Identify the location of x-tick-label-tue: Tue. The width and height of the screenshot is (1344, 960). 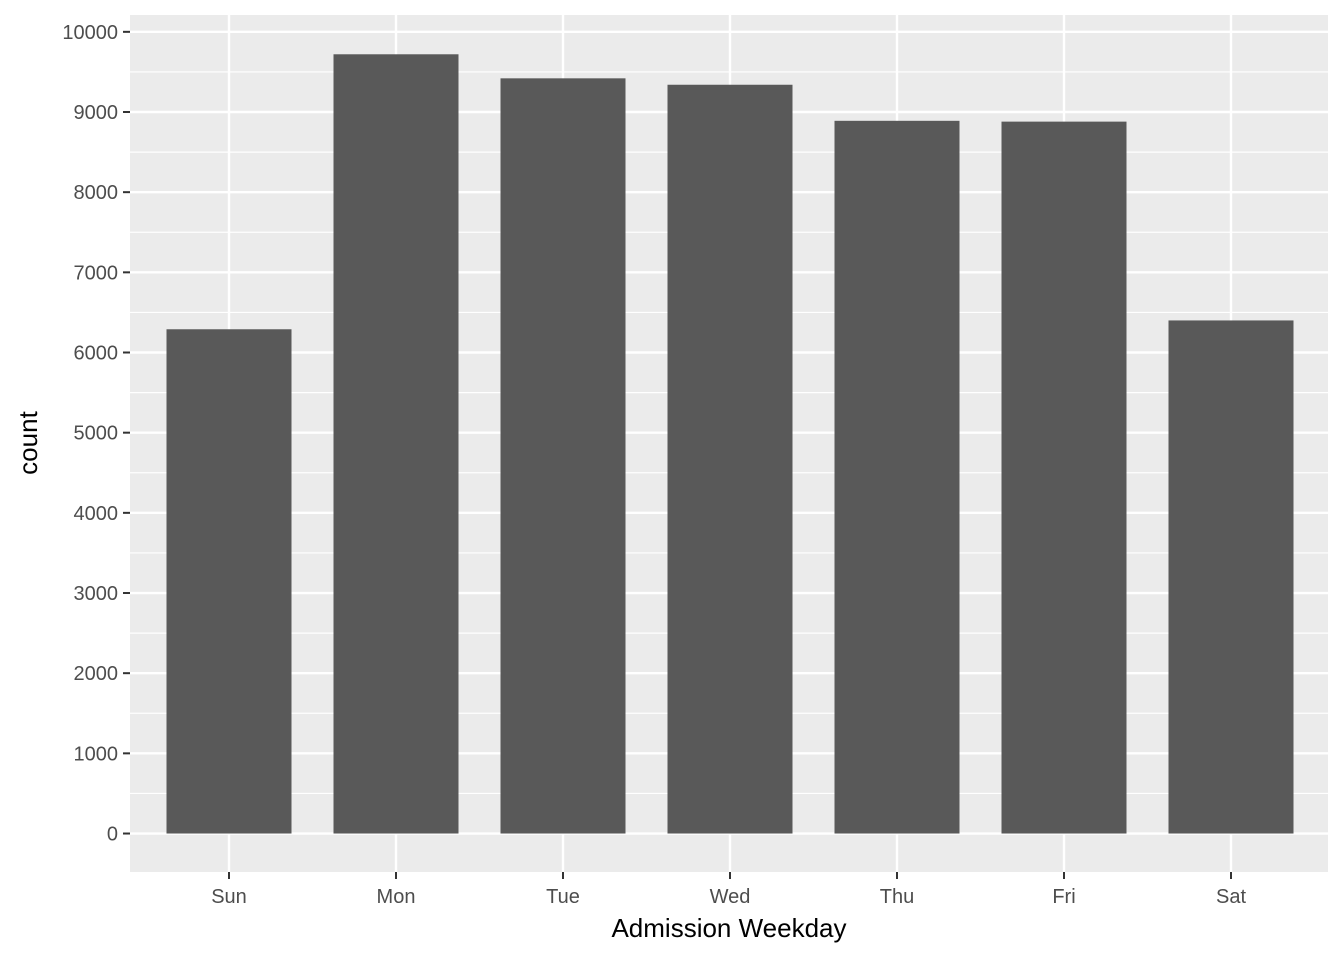
(563, 897).